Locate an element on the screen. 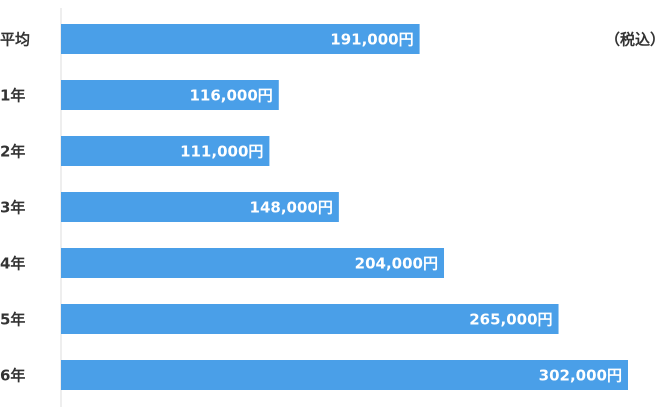 This screenshot has width=670, height=415. value-label-3: 148,000円 is located at coordinates (291, 208).